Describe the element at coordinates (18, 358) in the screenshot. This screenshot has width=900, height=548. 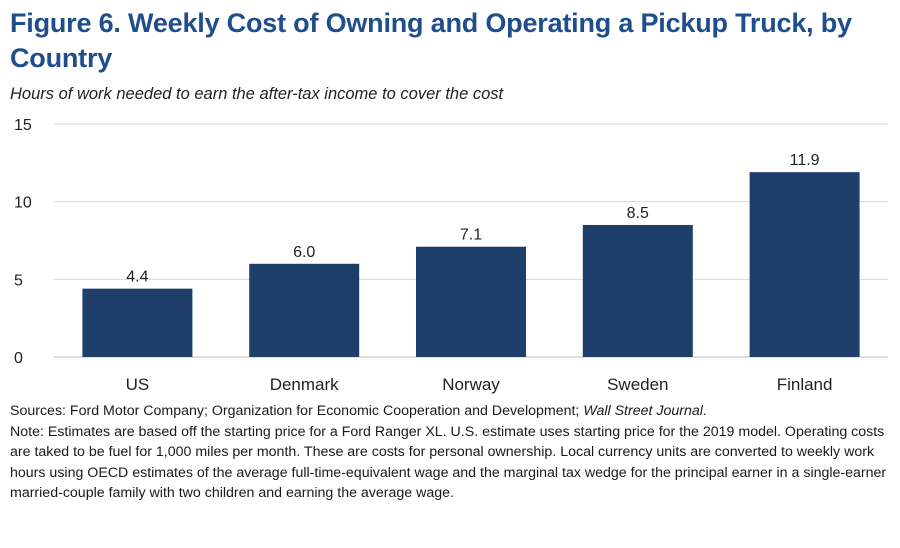
I see `y-tick-label: 0` at that location.